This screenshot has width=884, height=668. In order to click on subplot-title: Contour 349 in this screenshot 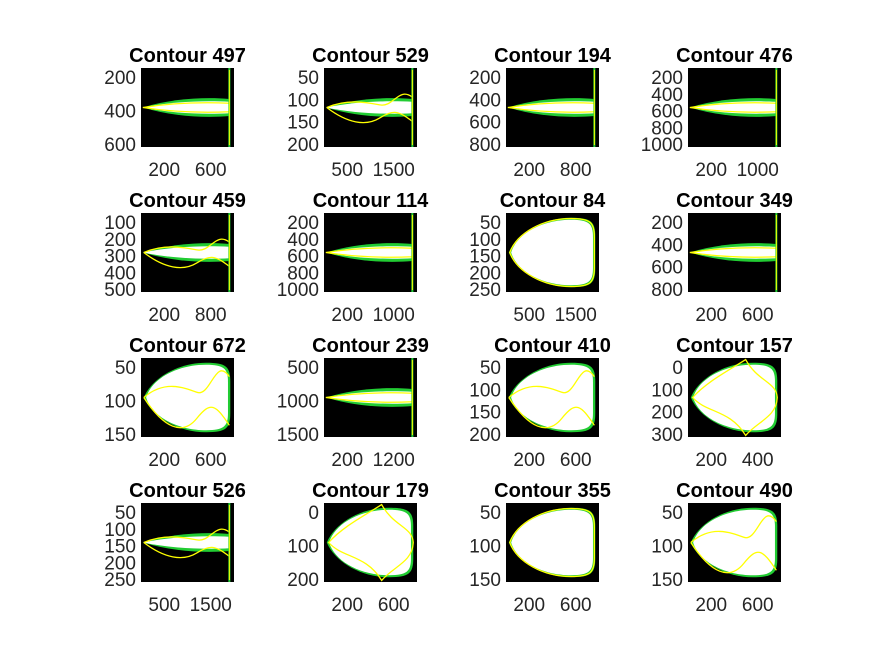, I will do `click(734, 201)`.